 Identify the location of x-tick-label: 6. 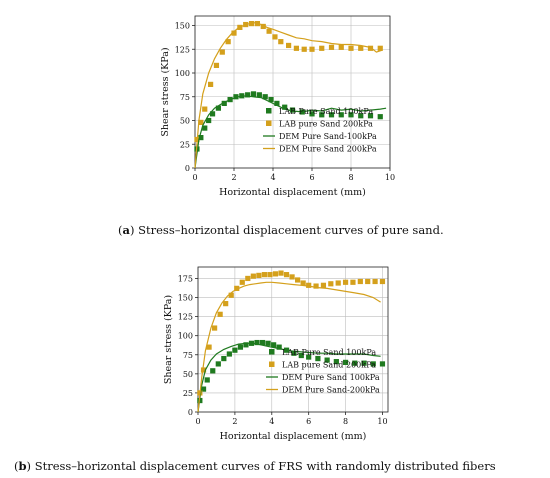
(311, 177).